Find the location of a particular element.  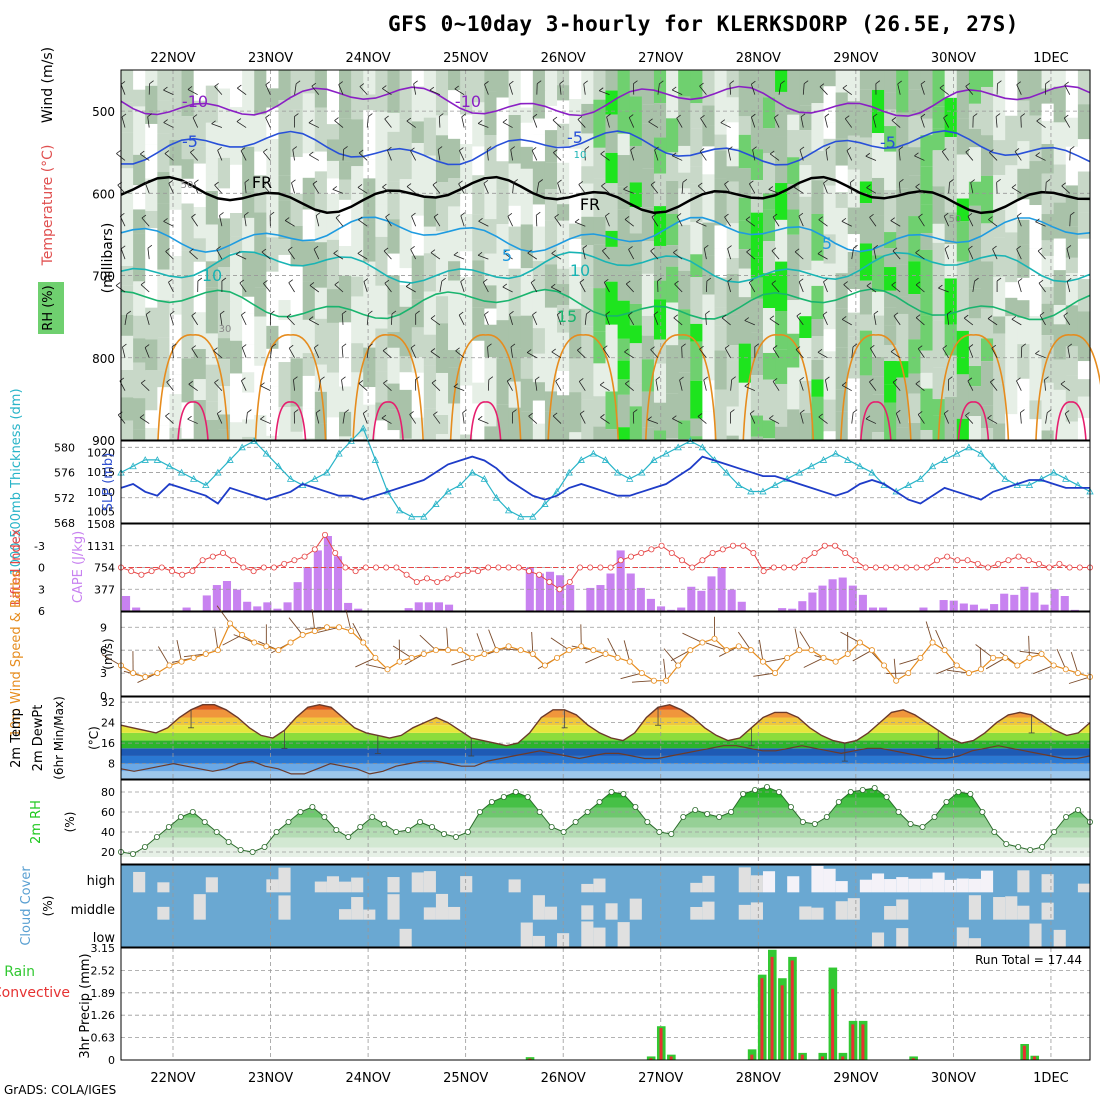

date-label-bottom: 23NOV is located at coordinates (270, 1078).